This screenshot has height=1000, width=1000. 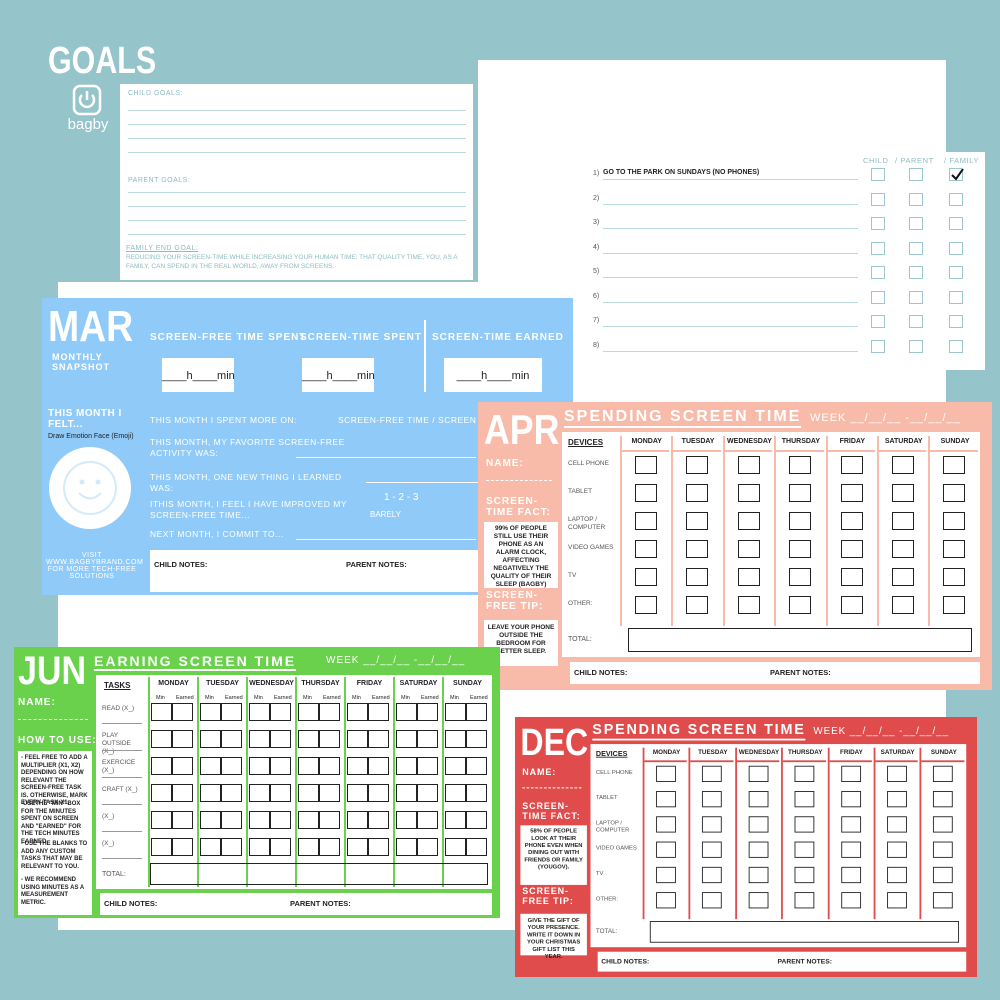 I want to click on subtitle: MONTHLY SNAPSHOT, so click(x=81, y=362).